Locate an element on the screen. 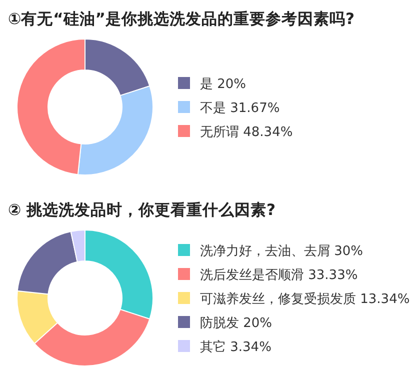  legend-item: 无所谓 48.34% is located at coordinates (235, 132).